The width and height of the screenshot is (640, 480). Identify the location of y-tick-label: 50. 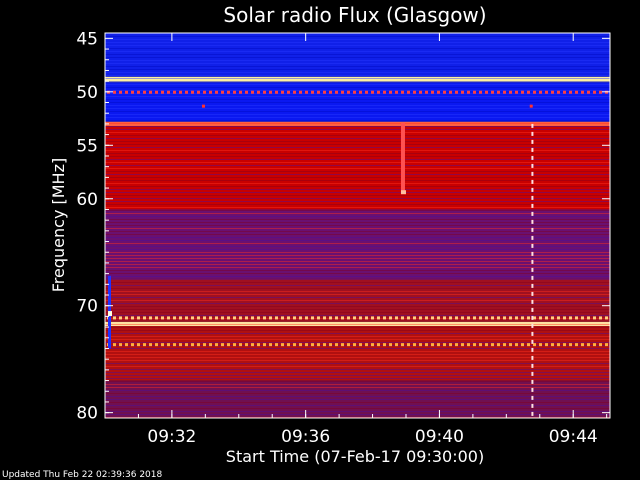
(87, 93).